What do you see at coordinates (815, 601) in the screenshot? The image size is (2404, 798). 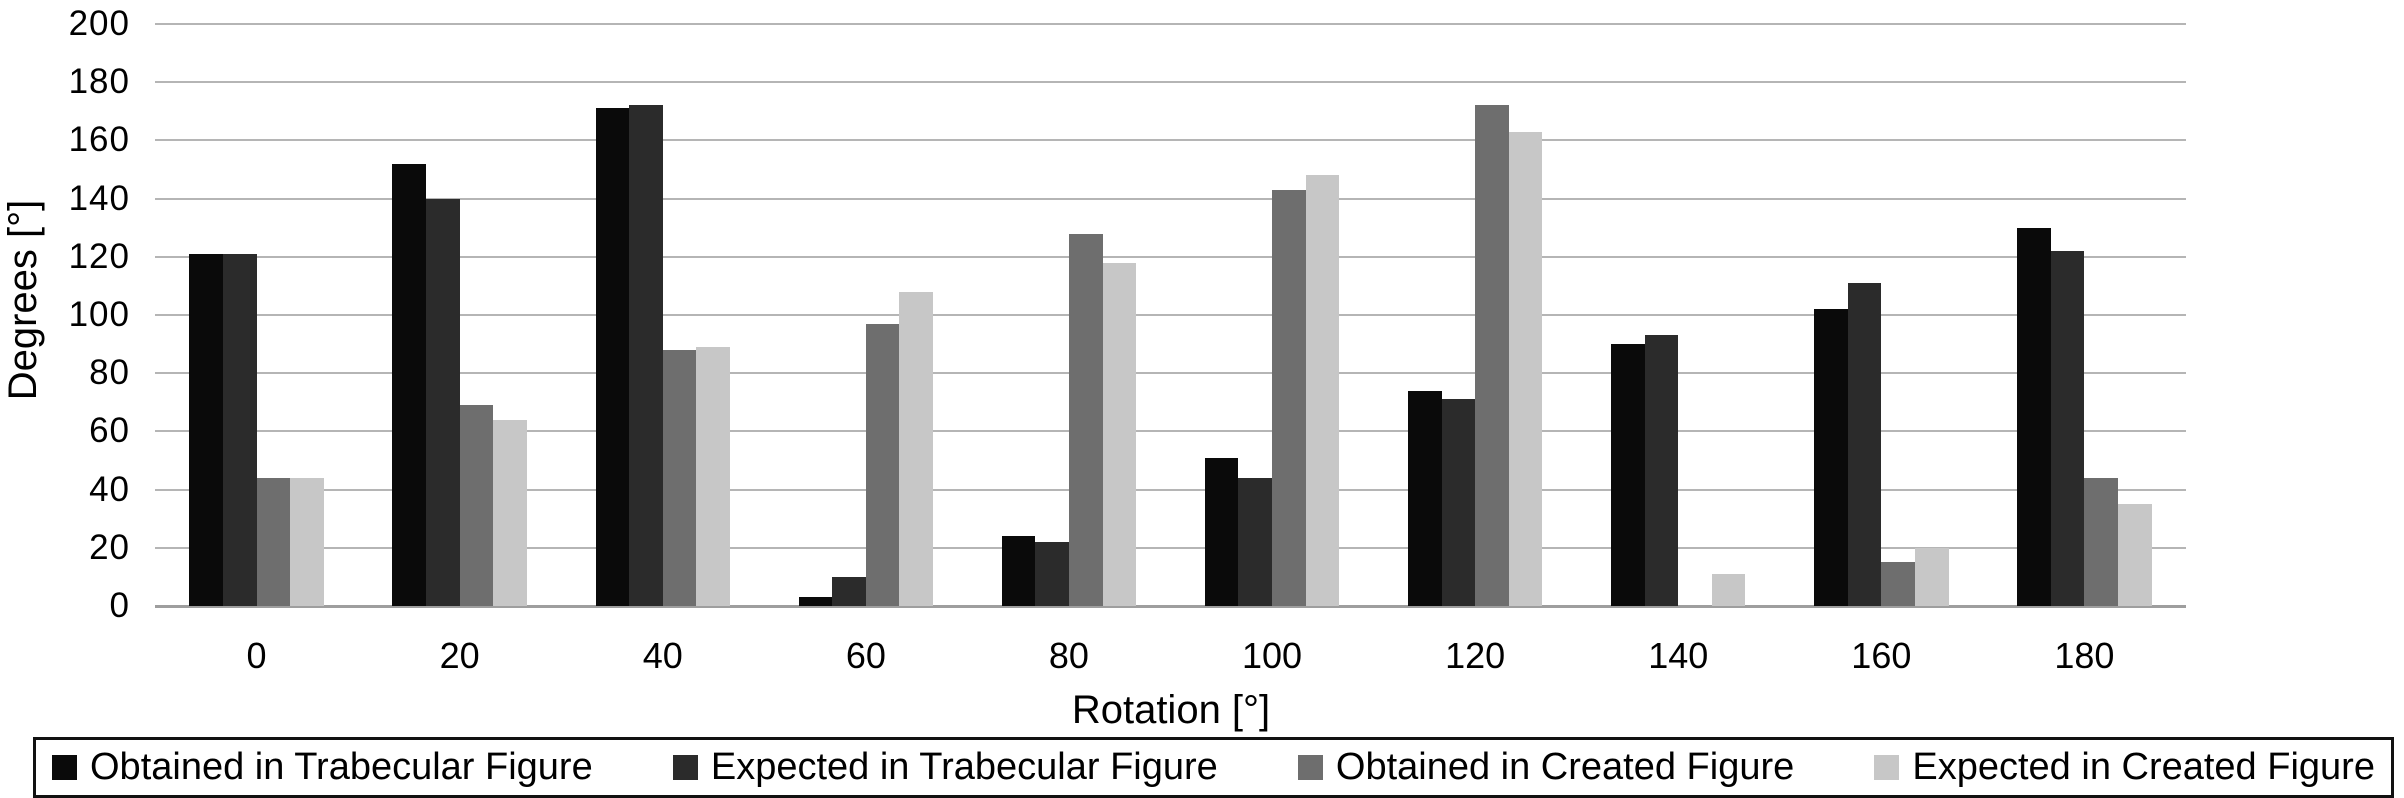 I see `bar-obtained-in-trabecular-figure-x60` at bounding box center [815, 601].